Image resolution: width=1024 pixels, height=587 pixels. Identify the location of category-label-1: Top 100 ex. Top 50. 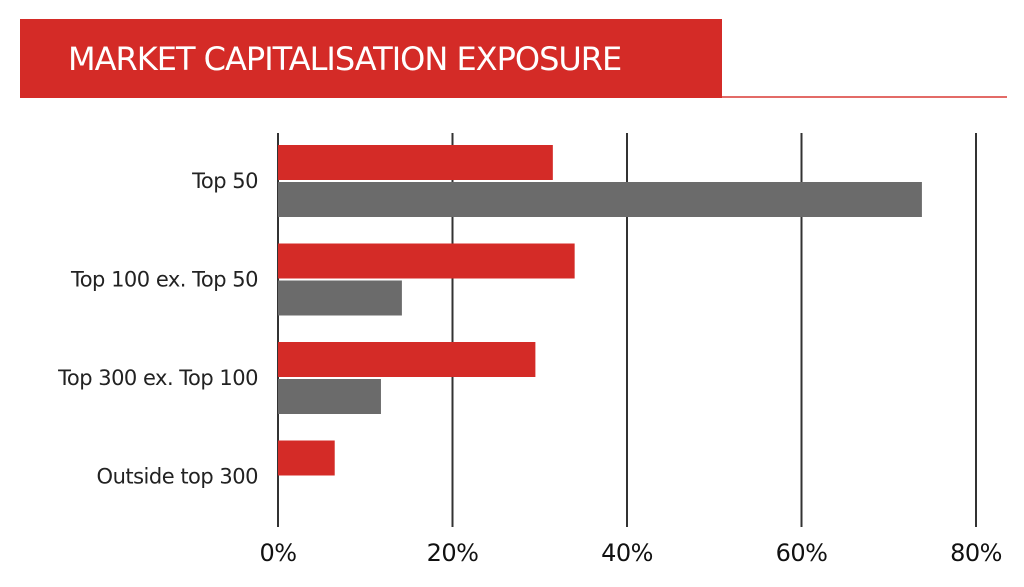
(164, 280).